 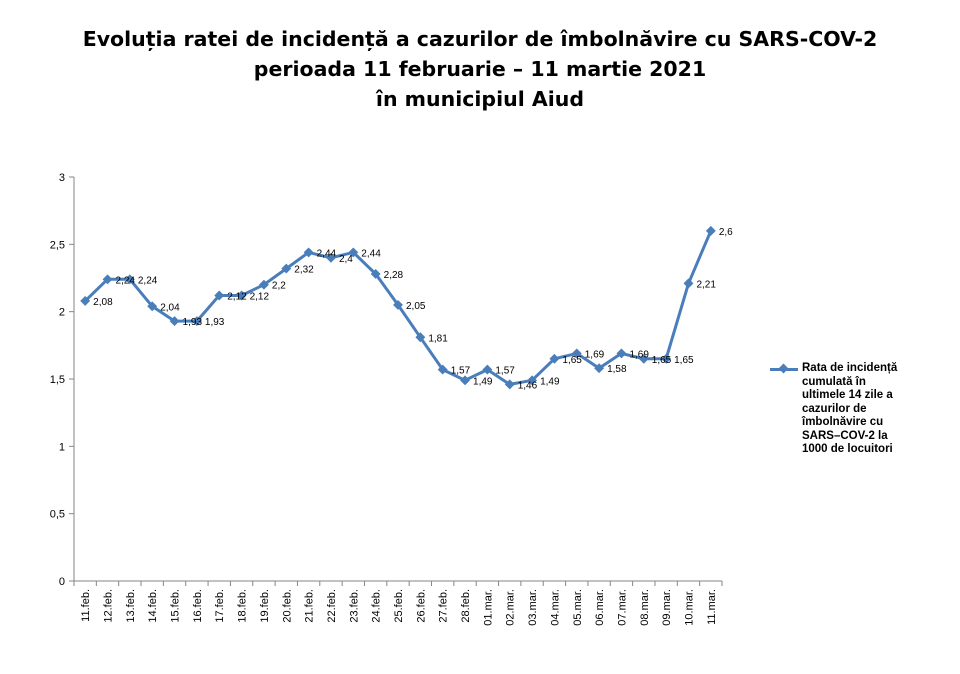 What do you see at coordinates (170, 307) in the screenshot?
I see `data-label: 2,04` at bounding box center [170, 307].